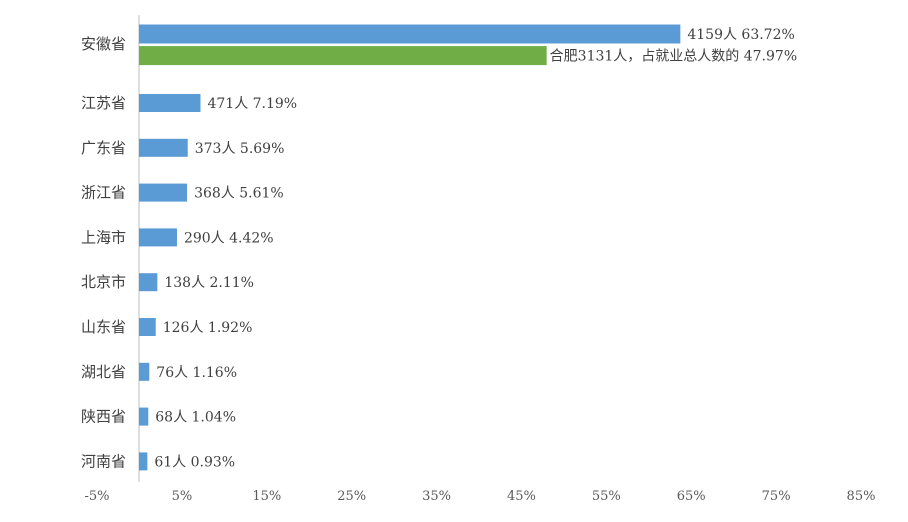 This screenshot has height=522, width=908. What do you see at coordinates (103, 193) in the screenshot?
I see `category-label: 浙江省` at bounding box center [103, 193].